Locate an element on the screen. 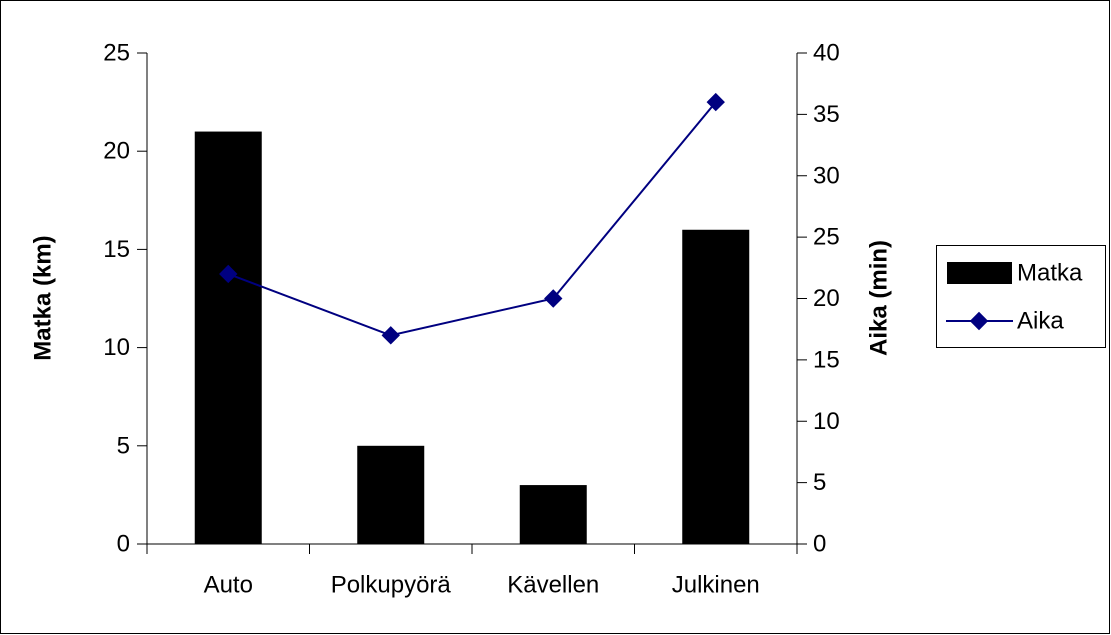  y-left-tick-label-5: 5 is located at coordinates (123, 445).